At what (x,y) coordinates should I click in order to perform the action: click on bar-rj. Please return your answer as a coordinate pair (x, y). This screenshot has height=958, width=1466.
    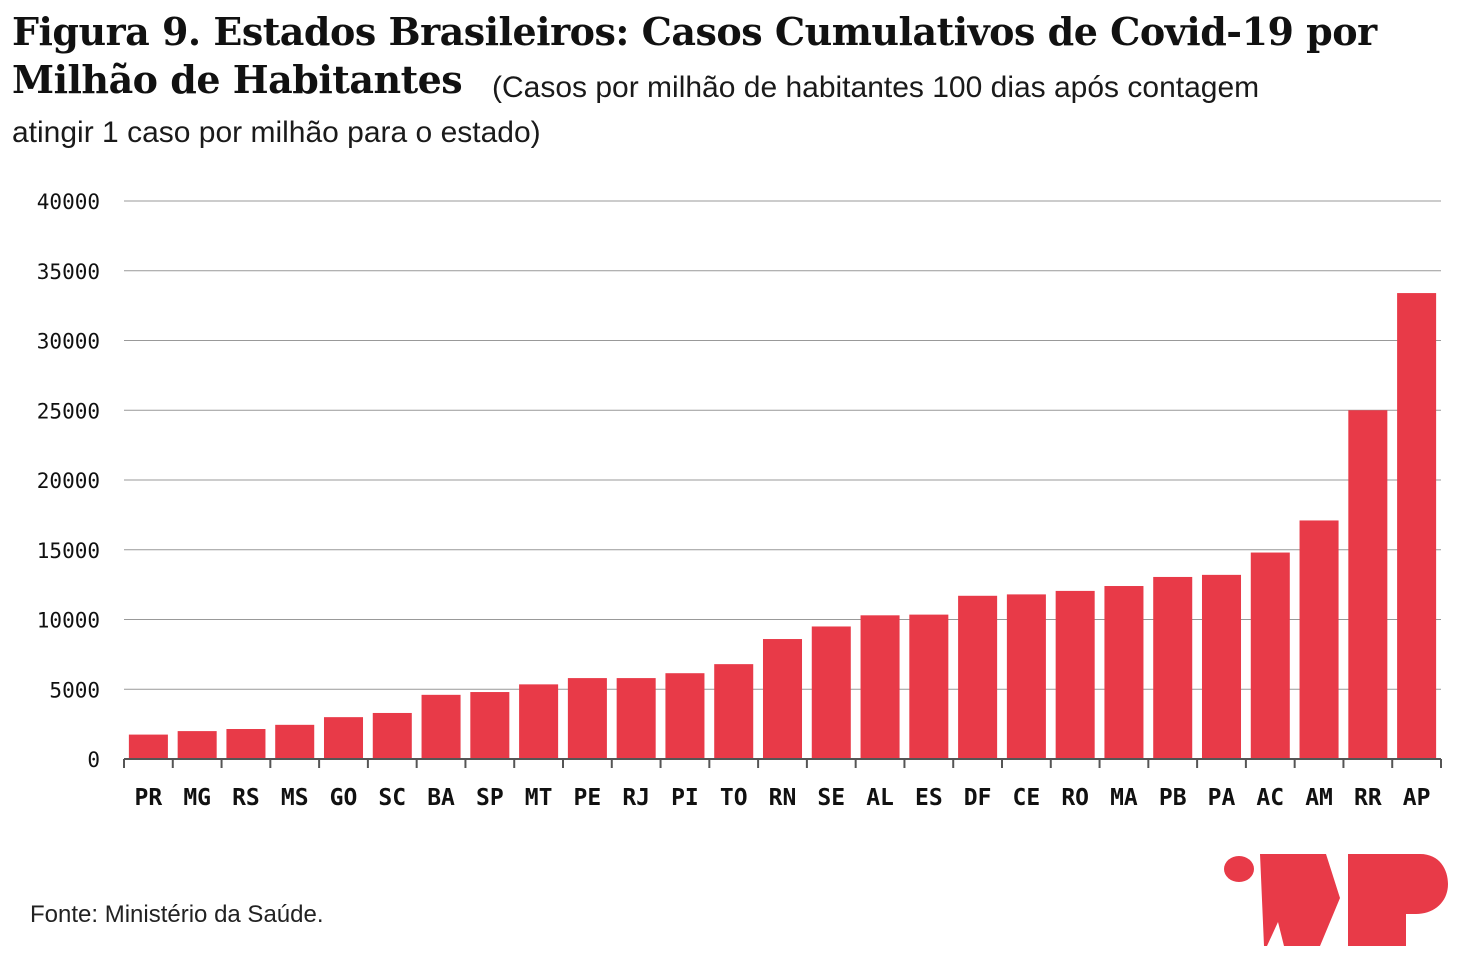
    Looking at the image, I should click on (636, 718).